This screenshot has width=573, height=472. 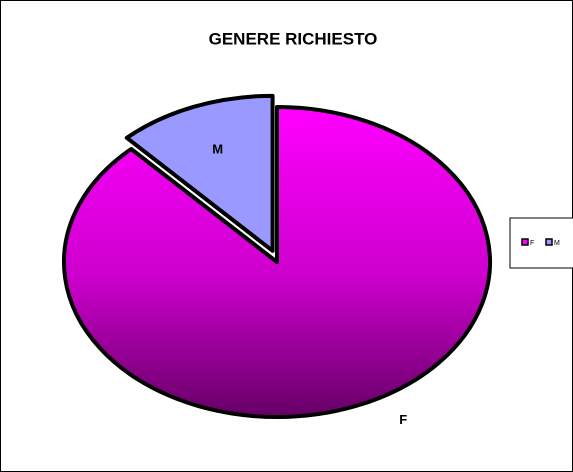 What do you see at coordinates (293, 38) in the screenshot?
I see `chart-title: GENERE RICHIESTO` at bounding box center [293, 38].